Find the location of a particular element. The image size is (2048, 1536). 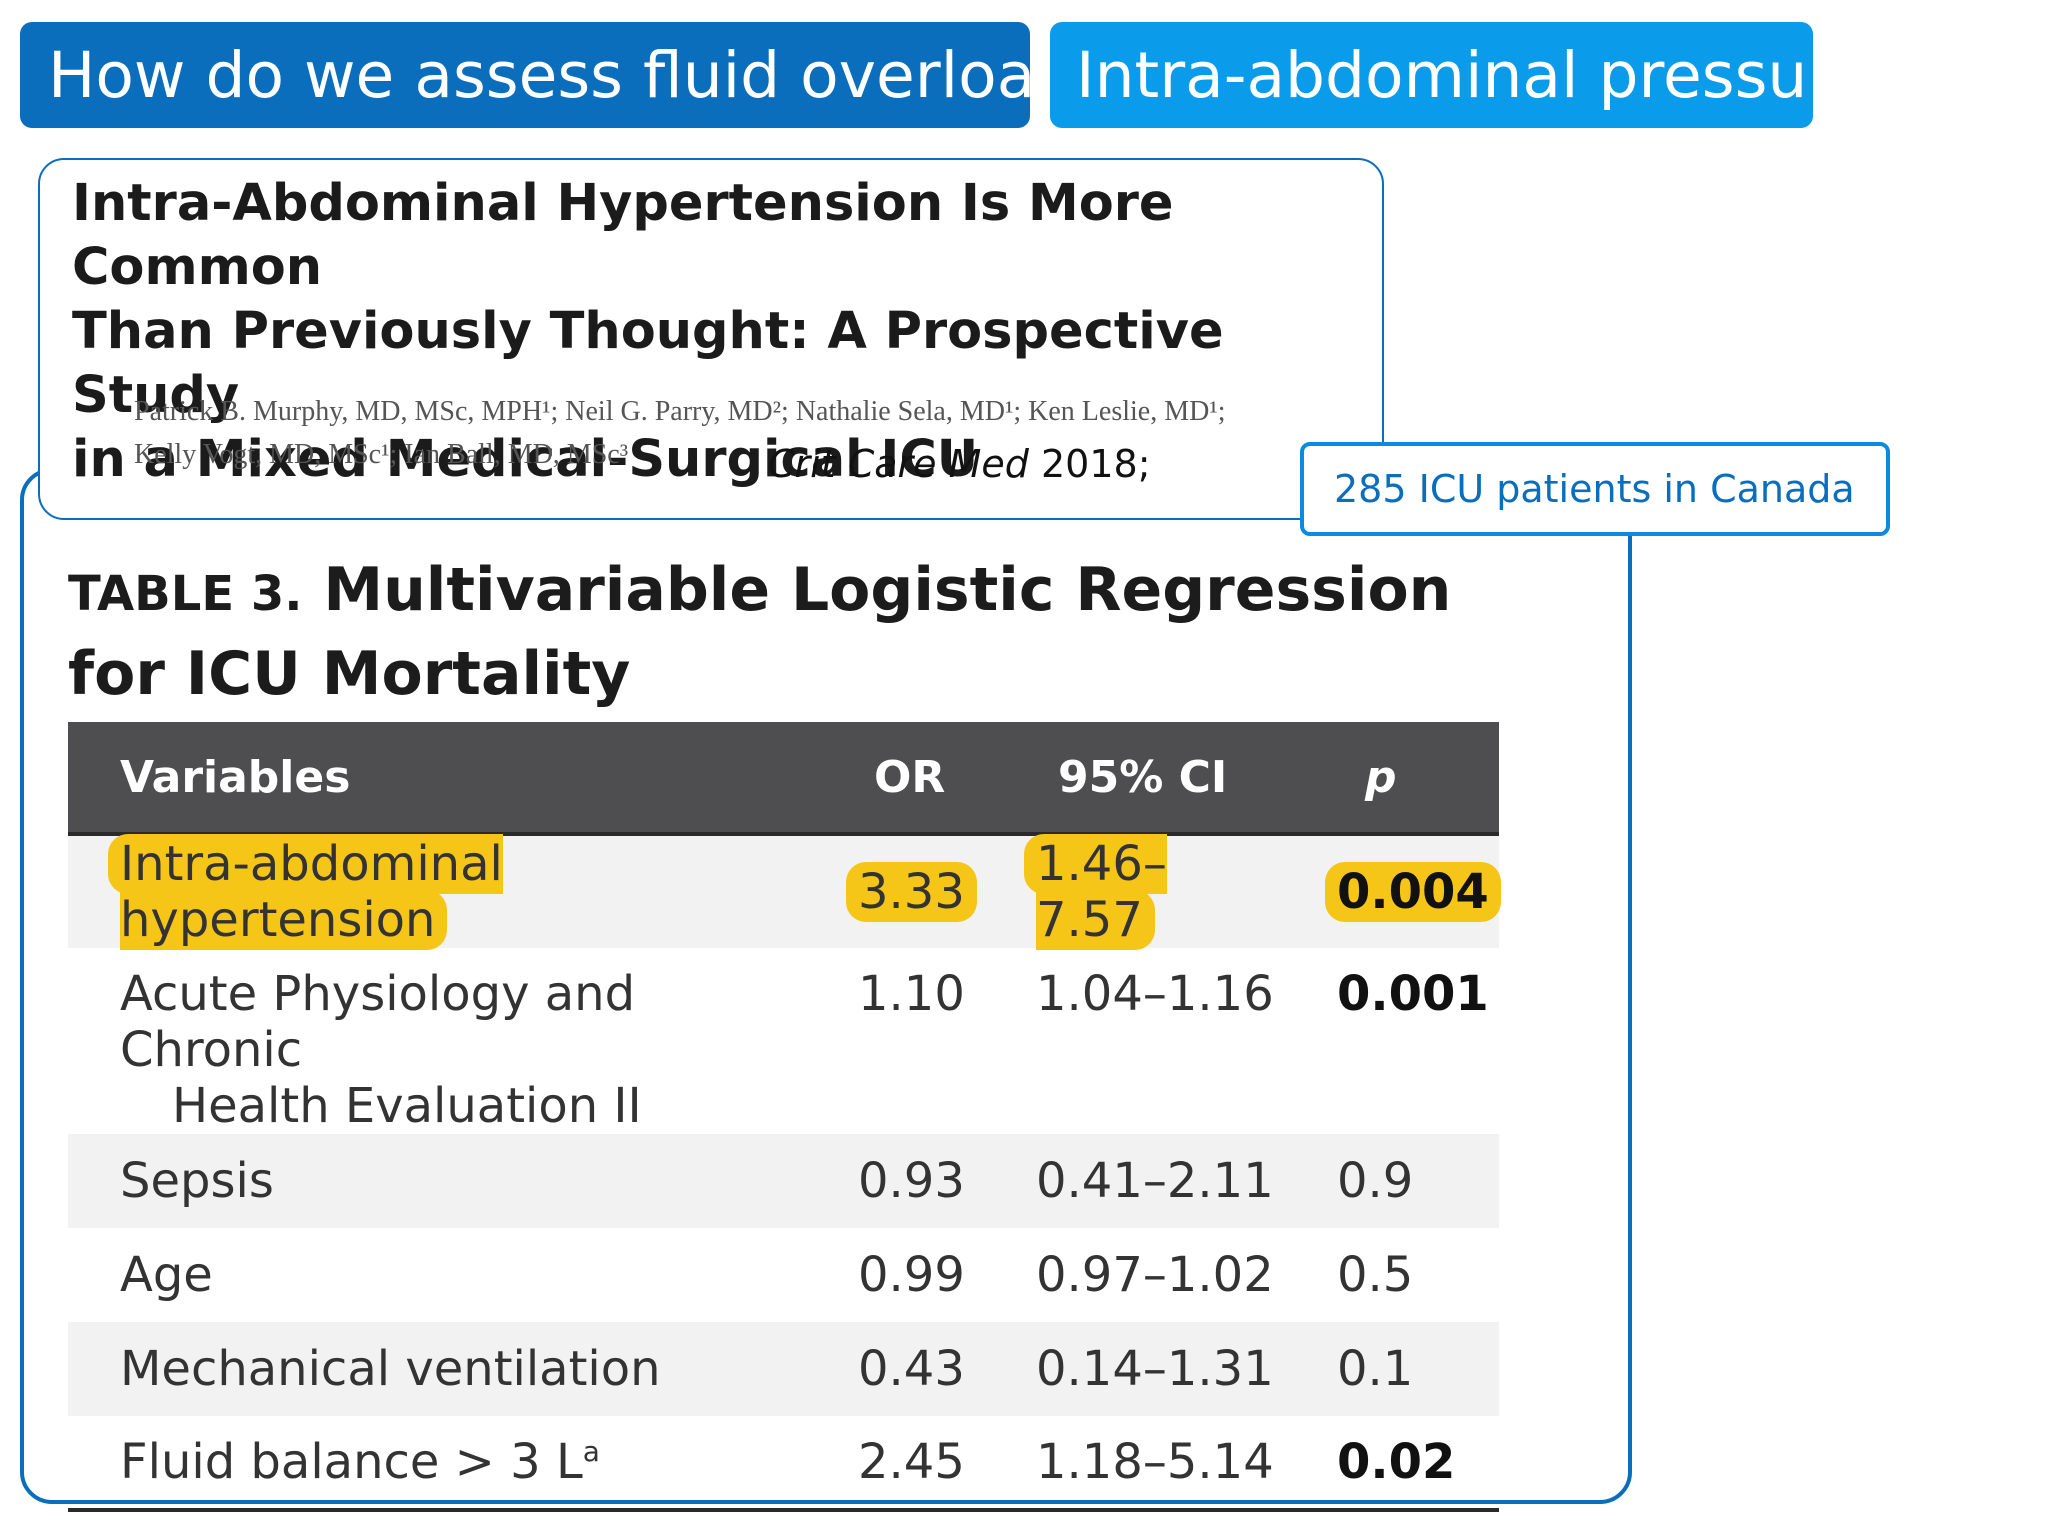

variable-cell: Intra-abdominal hypertension is located at coordinates (448, 892).